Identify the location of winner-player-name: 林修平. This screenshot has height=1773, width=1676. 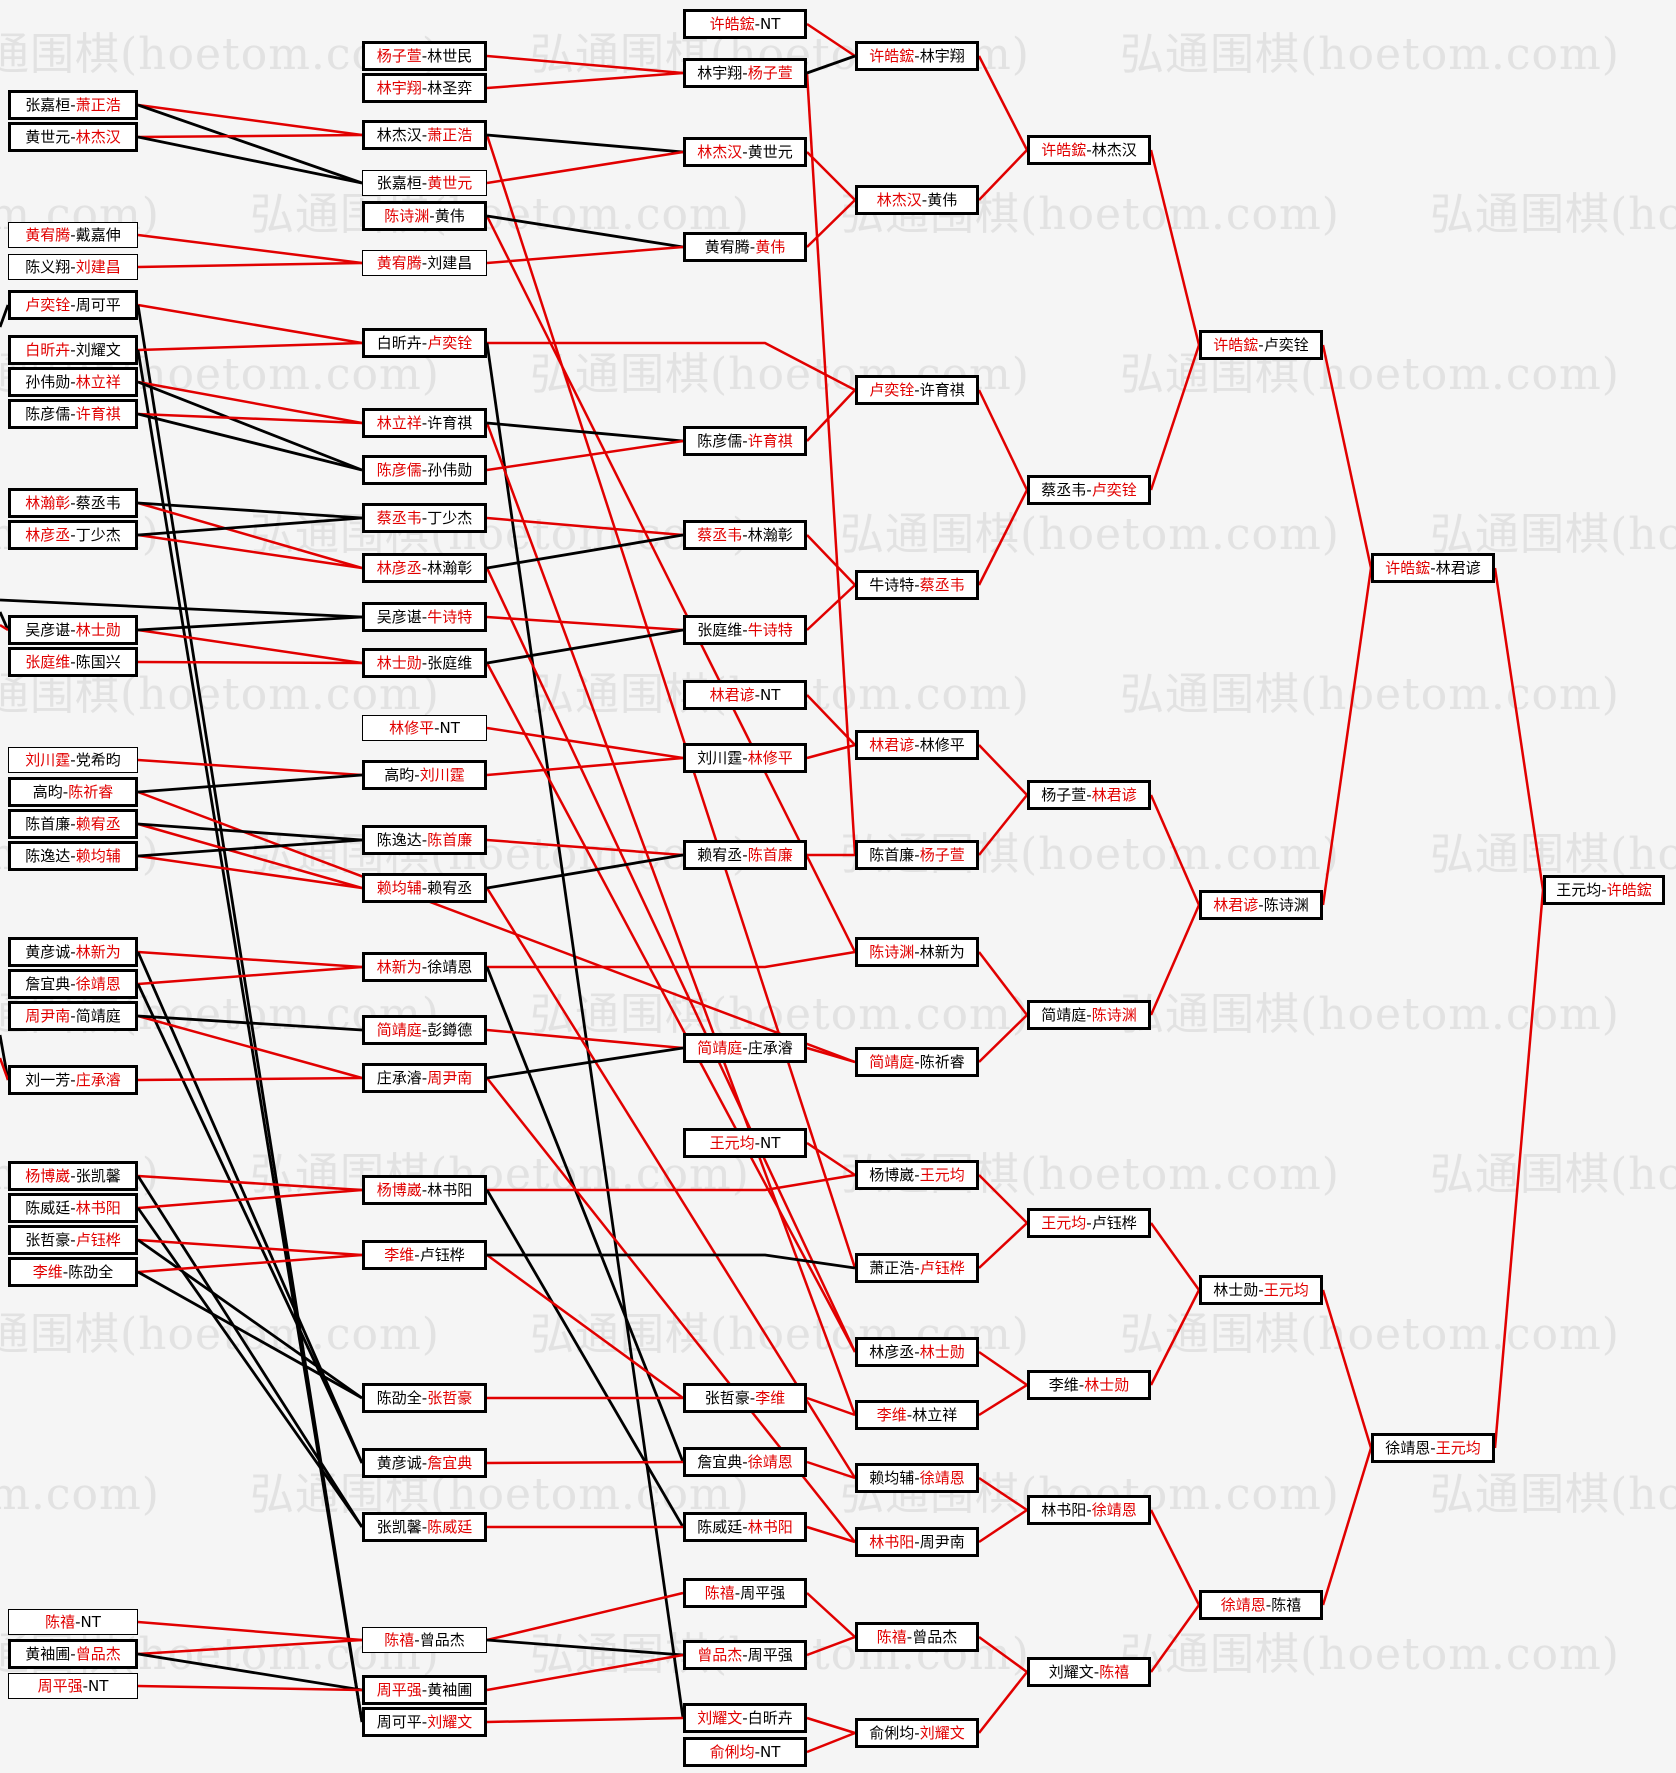
(770, 758).